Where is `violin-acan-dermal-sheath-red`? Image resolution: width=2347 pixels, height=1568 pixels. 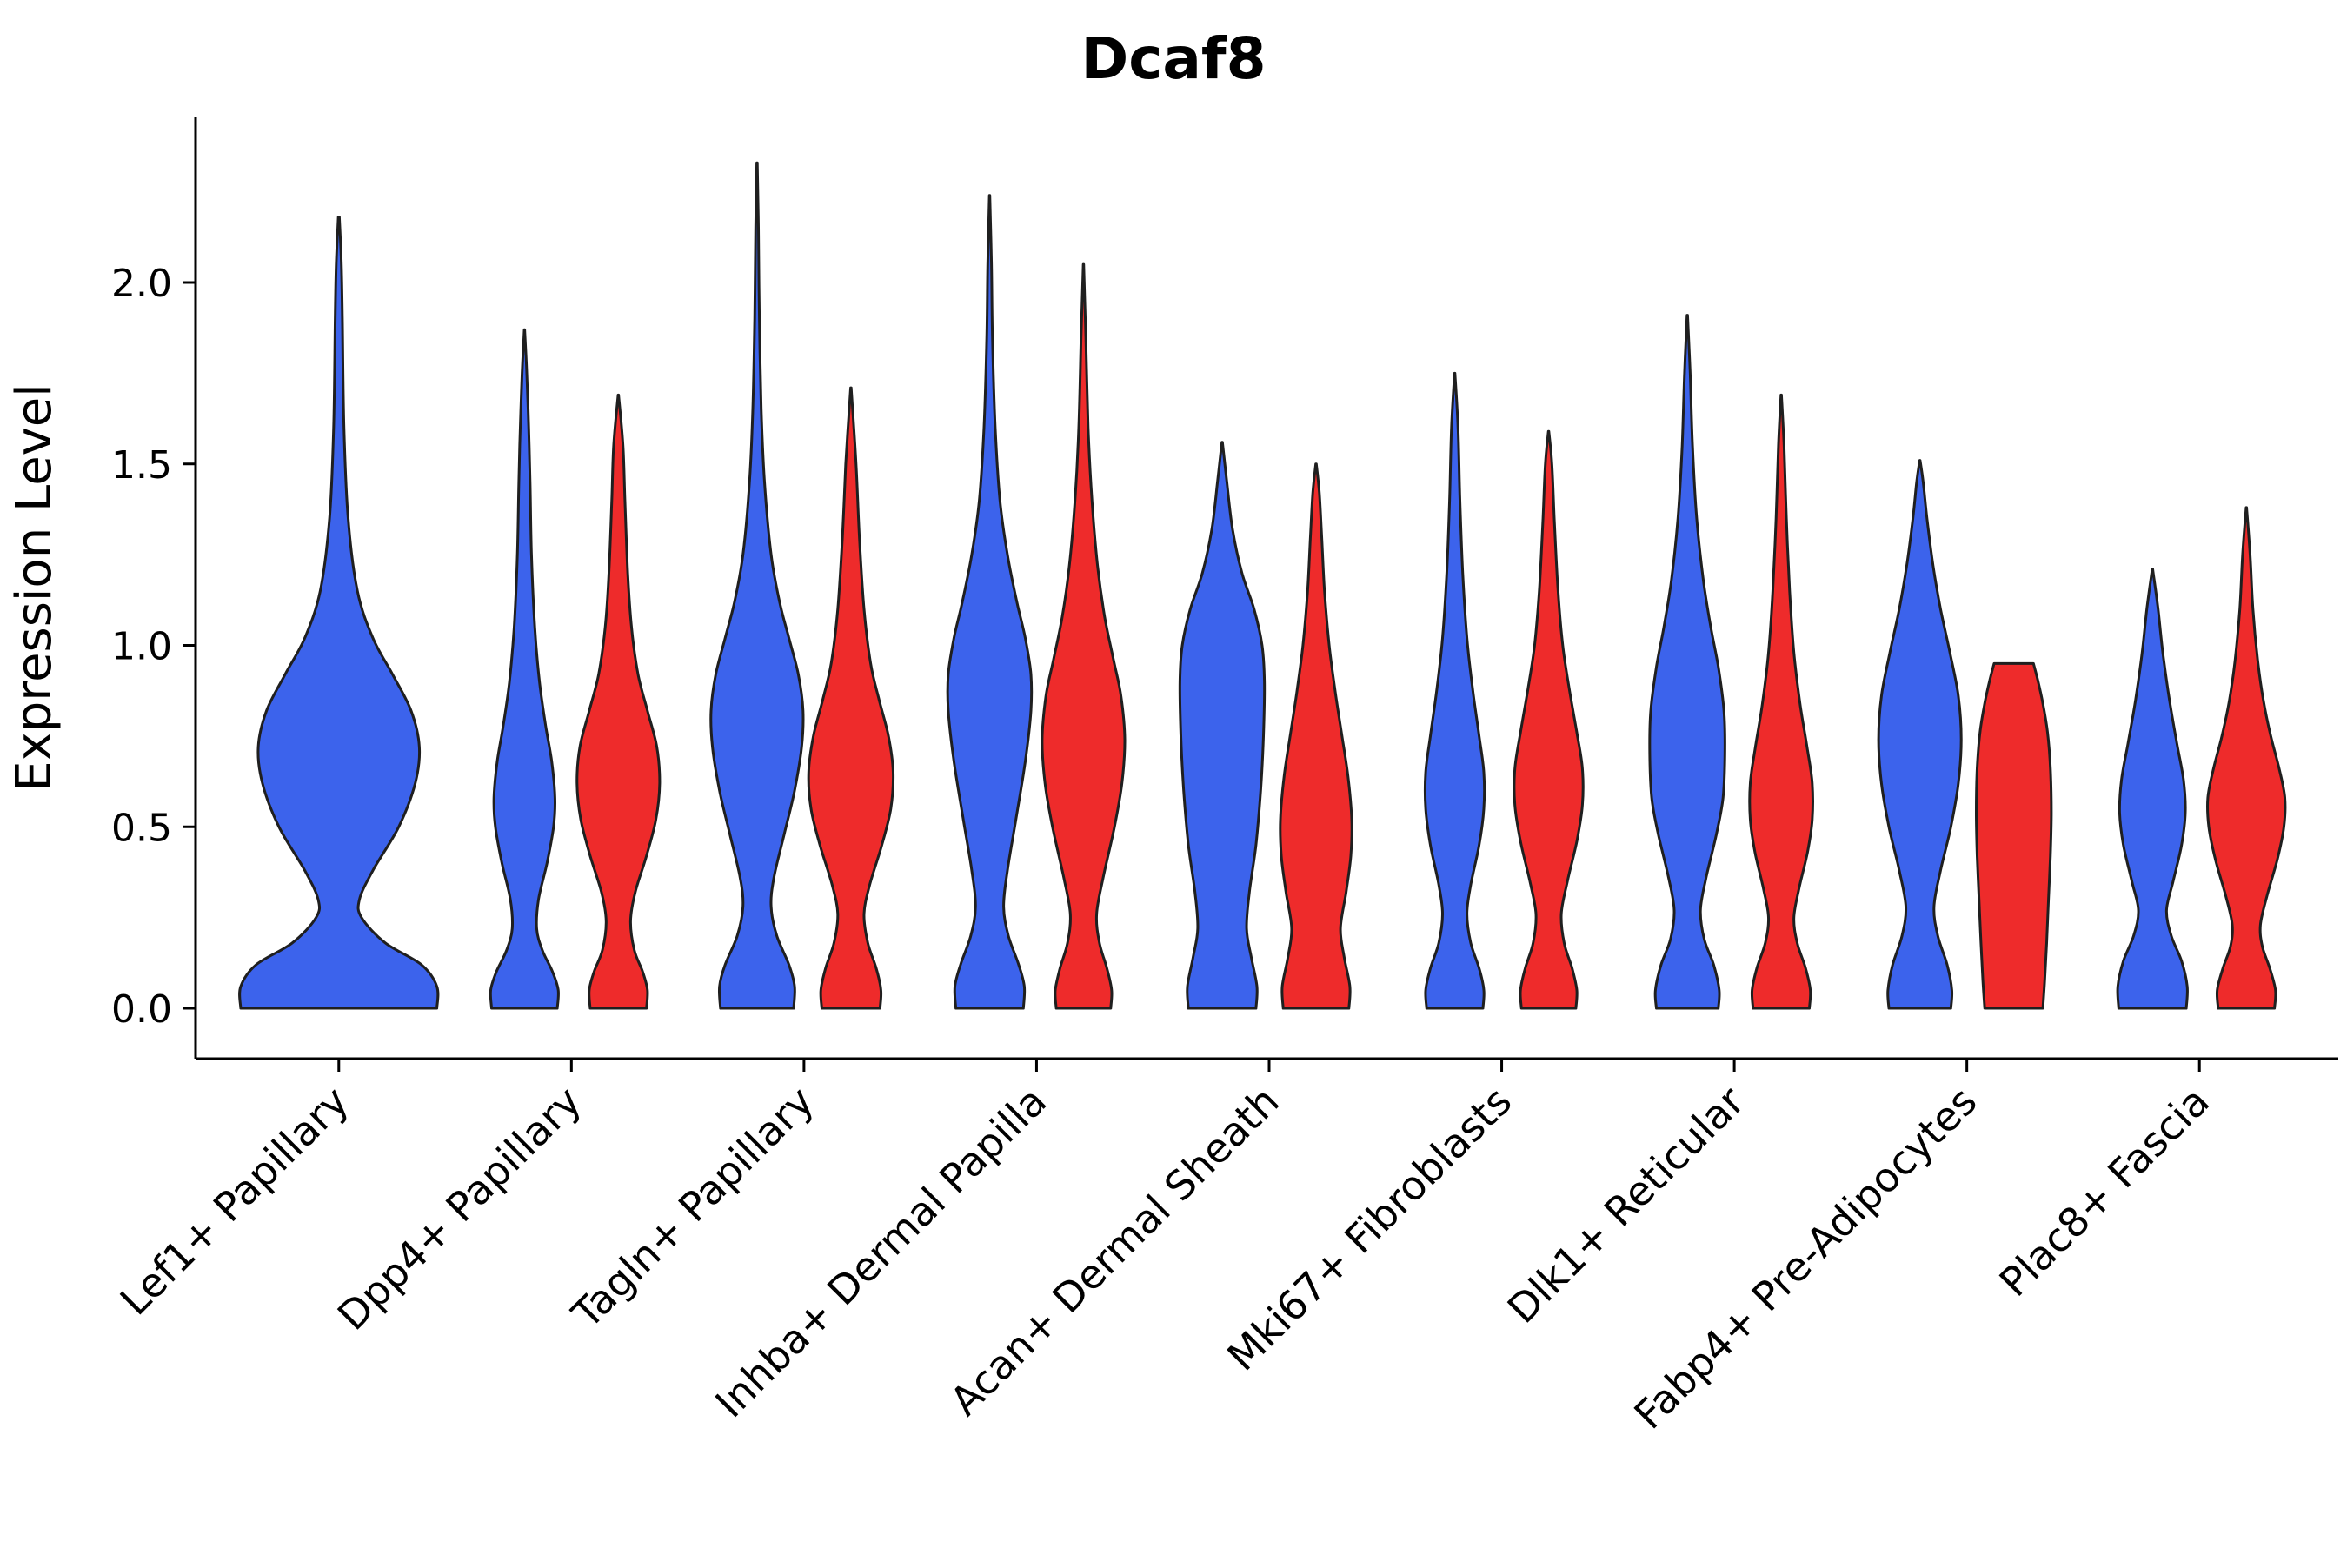
violin-acan-dermal-sheath-red is located at coordinates (1316, 736).